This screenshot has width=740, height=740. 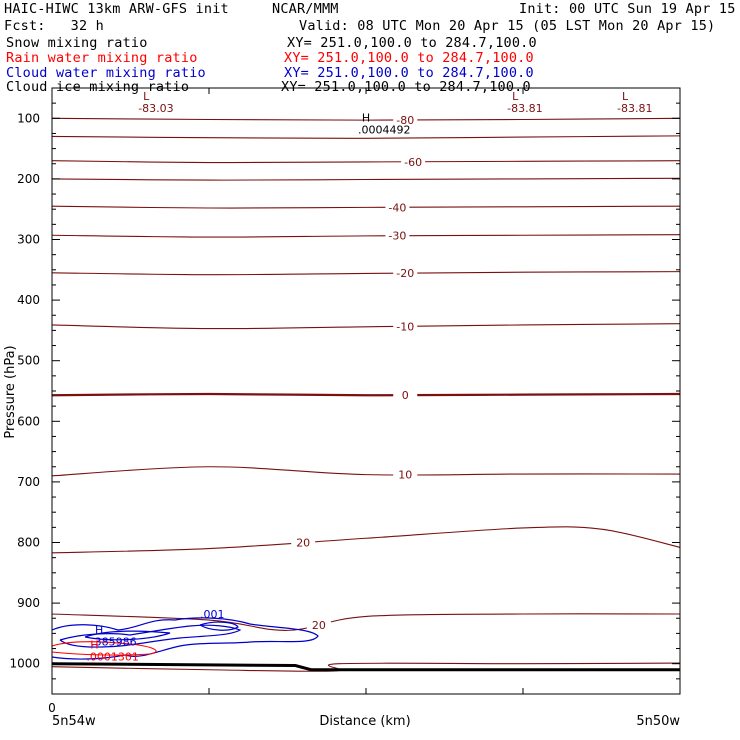 I want to click on contour-label: 0, so click(x=405, y=395).